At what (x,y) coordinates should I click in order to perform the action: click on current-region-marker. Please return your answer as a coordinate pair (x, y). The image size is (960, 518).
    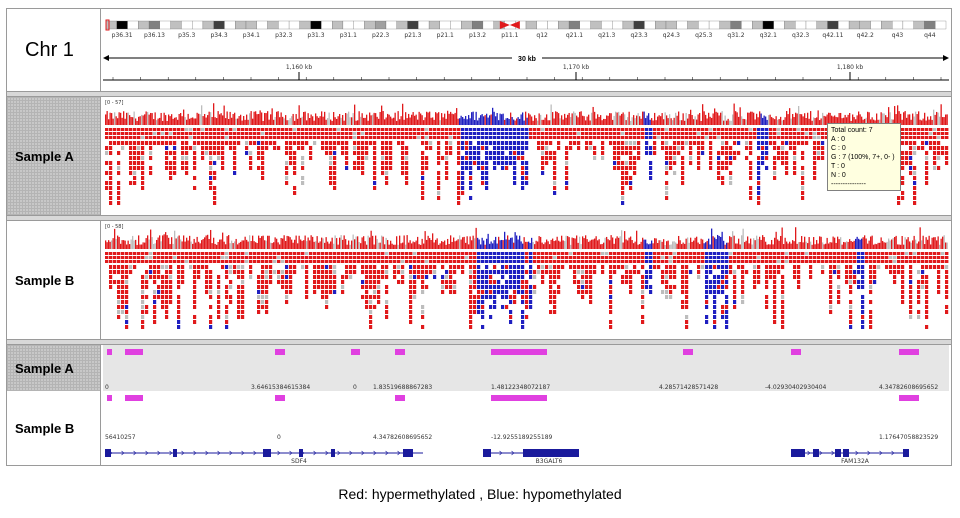
    Looking at the image, I should click on (107, 25).